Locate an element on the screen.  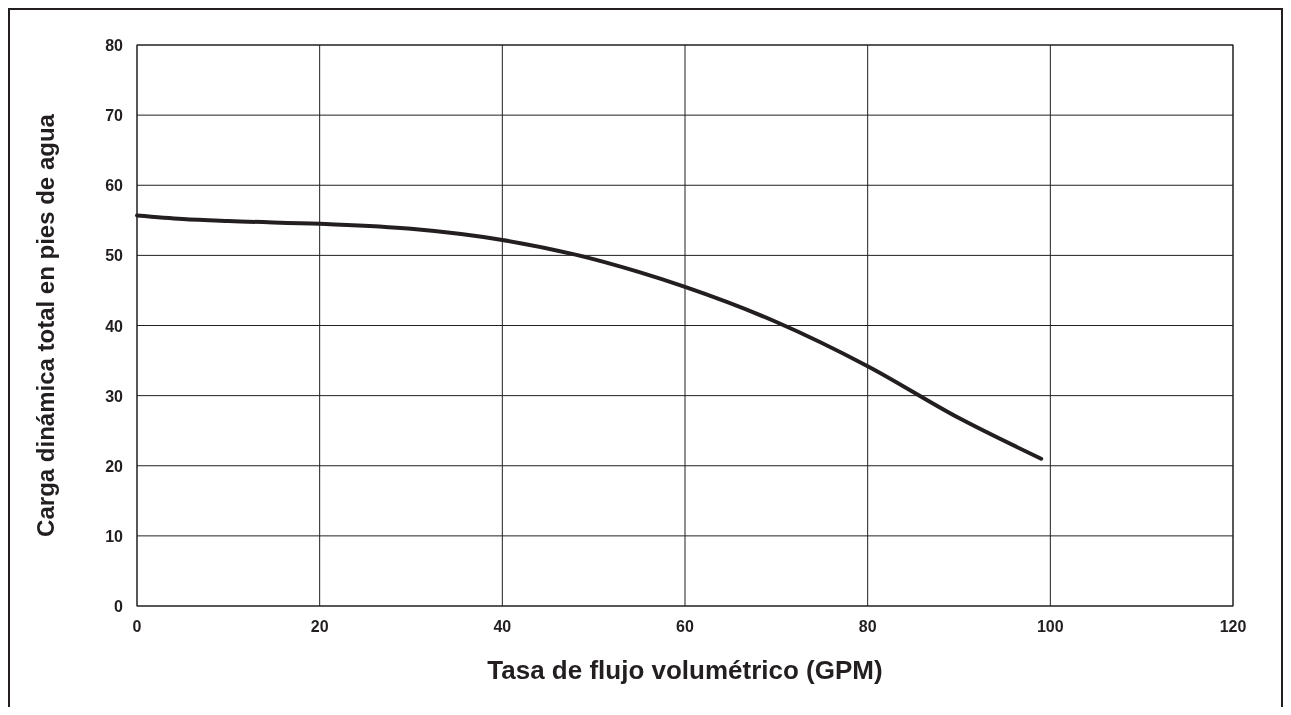
x-tick-label: 80 is located at coordinates (867, 626).